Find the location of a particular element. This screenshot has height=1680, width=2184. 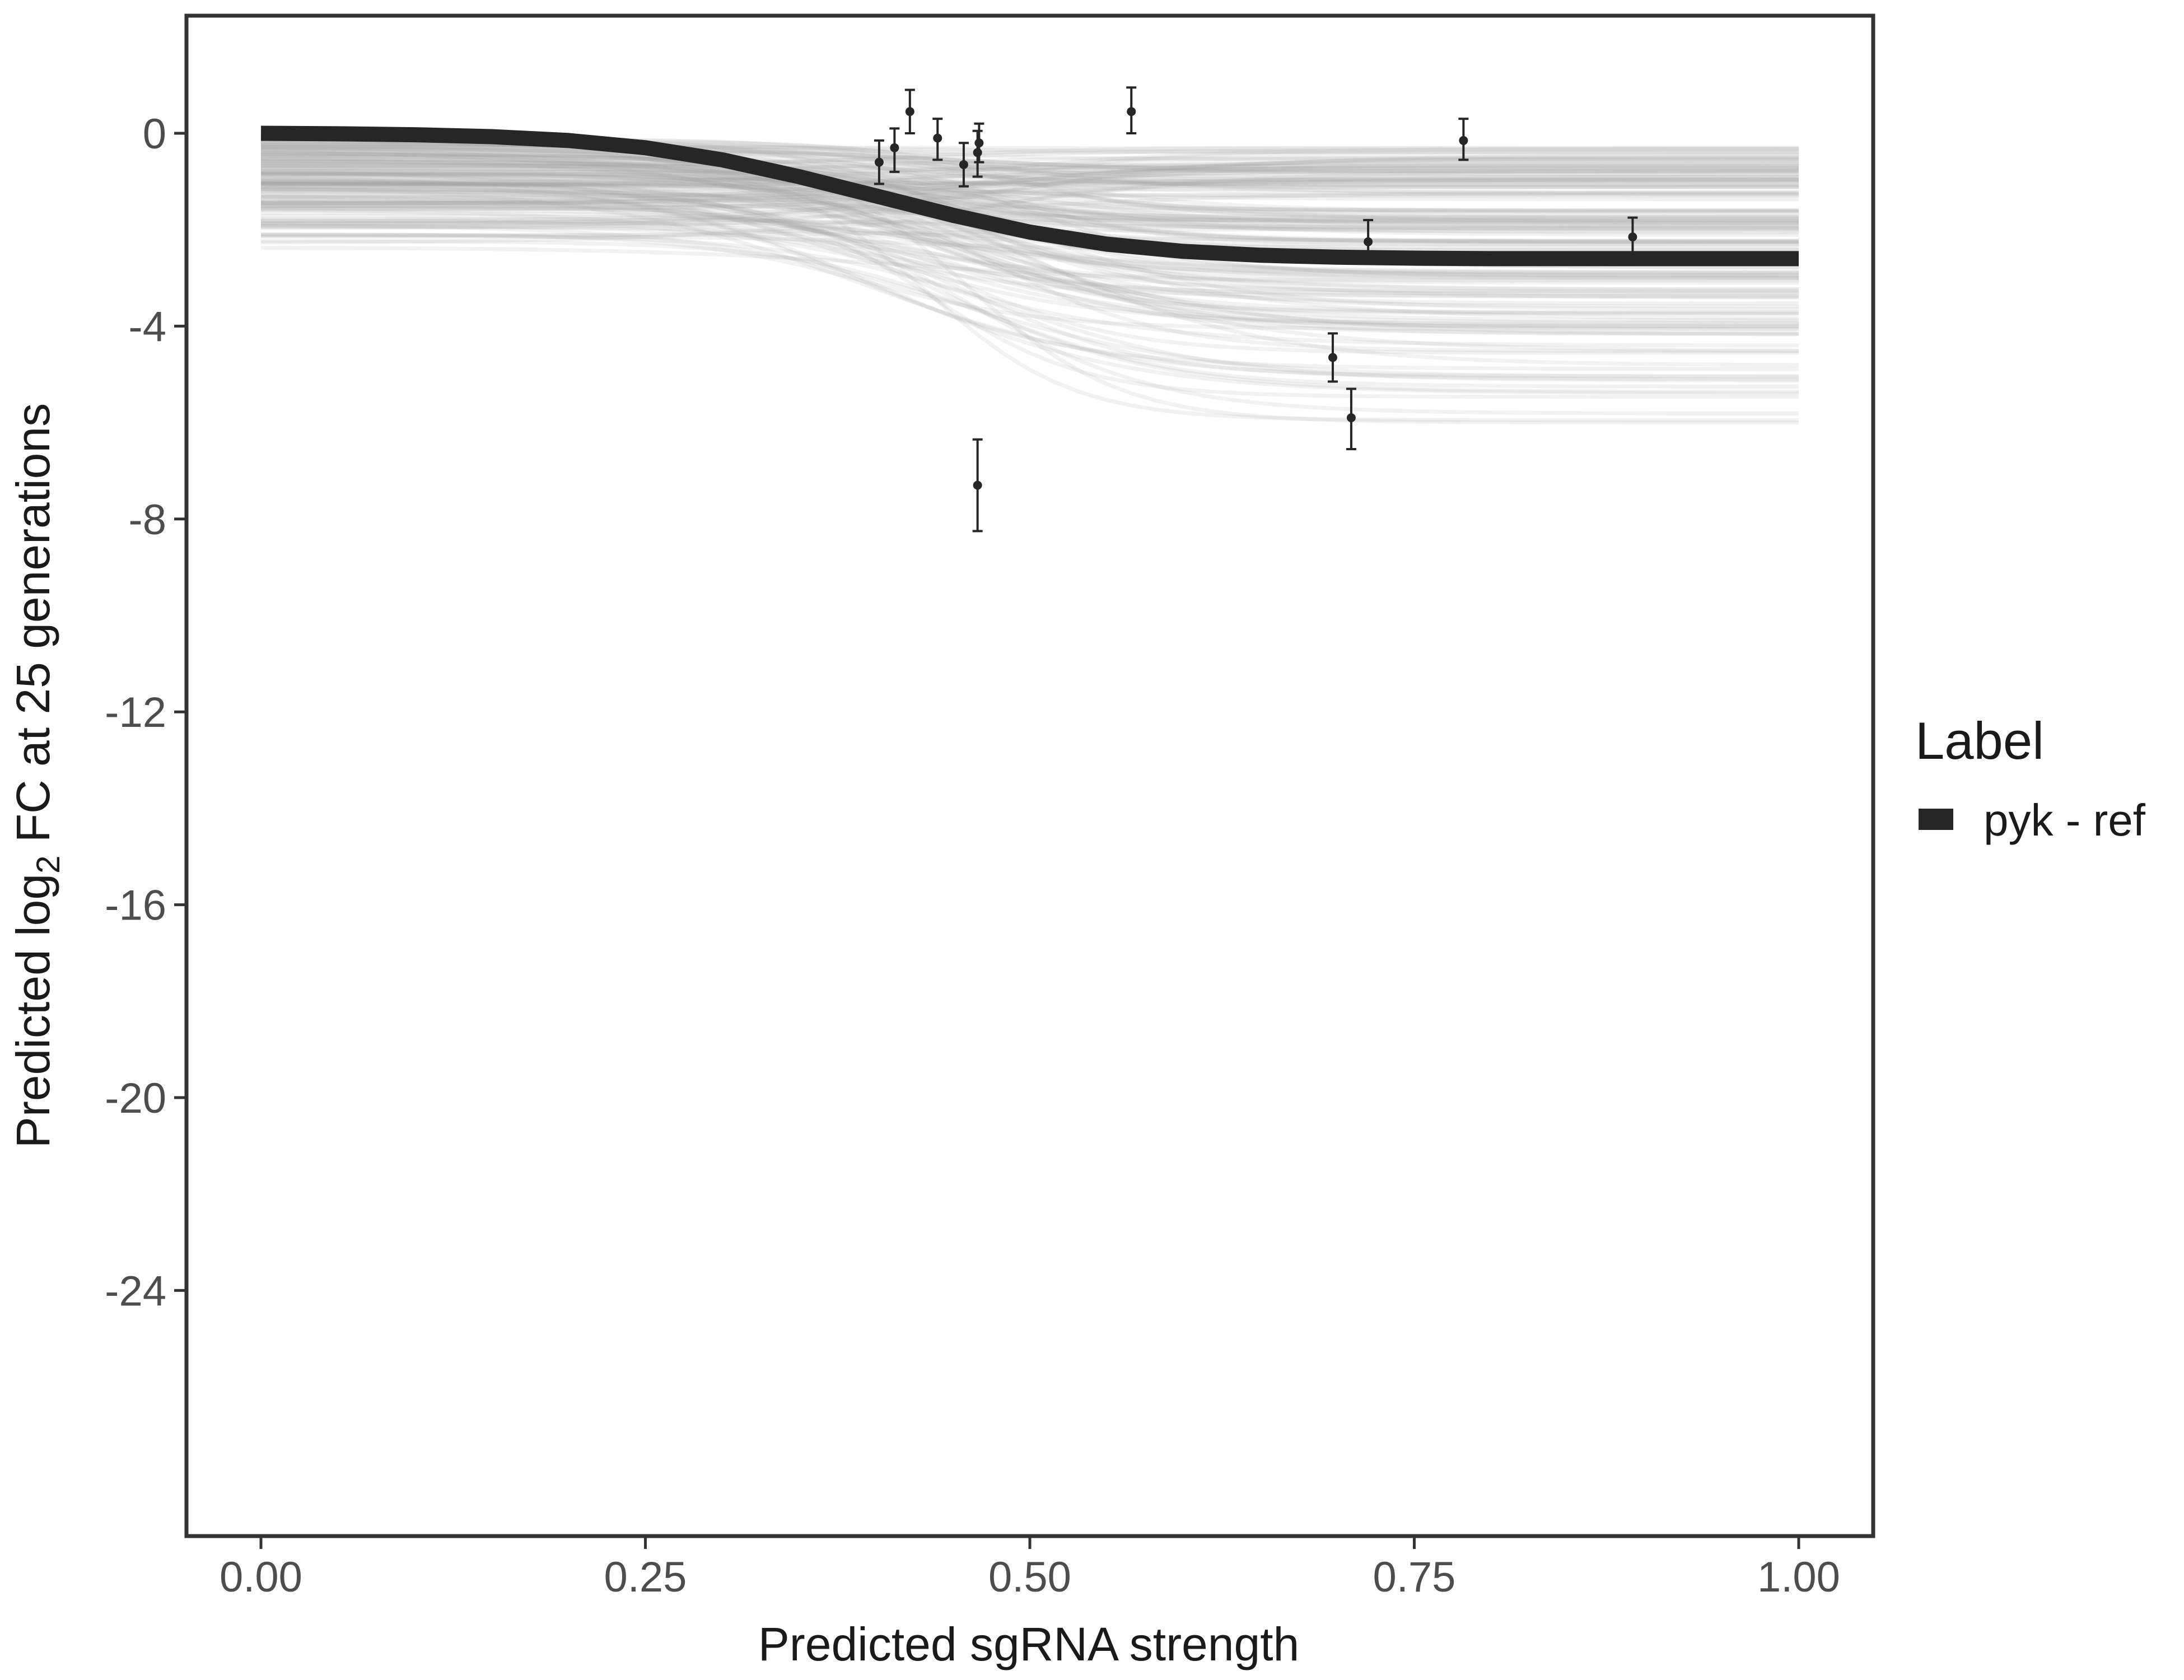

y-axis-title-prefix: Predicted log is located at coordinates (33, 1011).